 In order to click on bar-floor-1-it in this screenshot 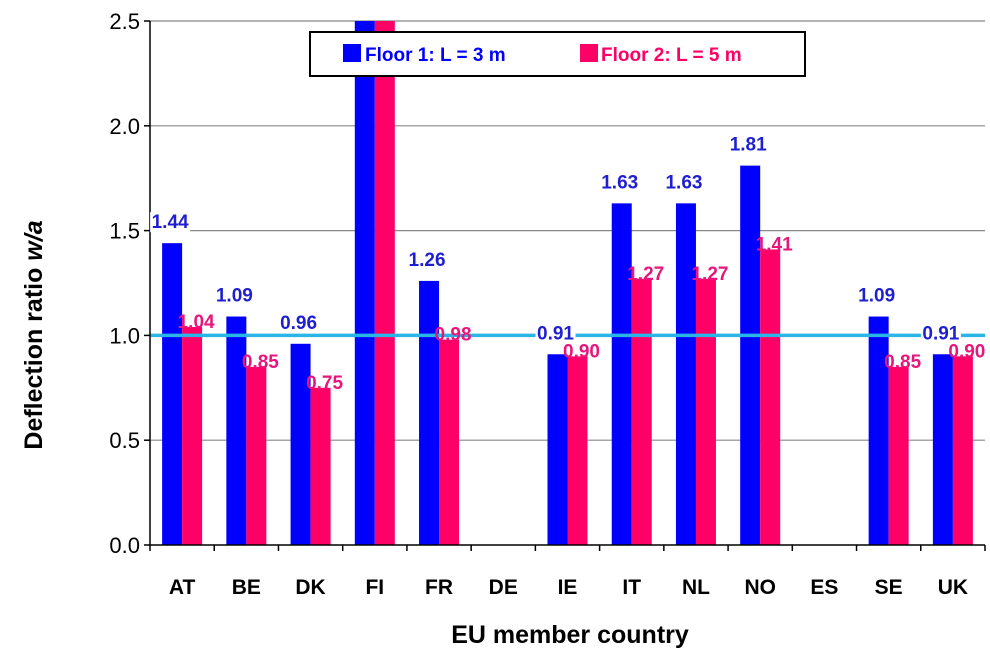, I will do `click(621, 374)`.